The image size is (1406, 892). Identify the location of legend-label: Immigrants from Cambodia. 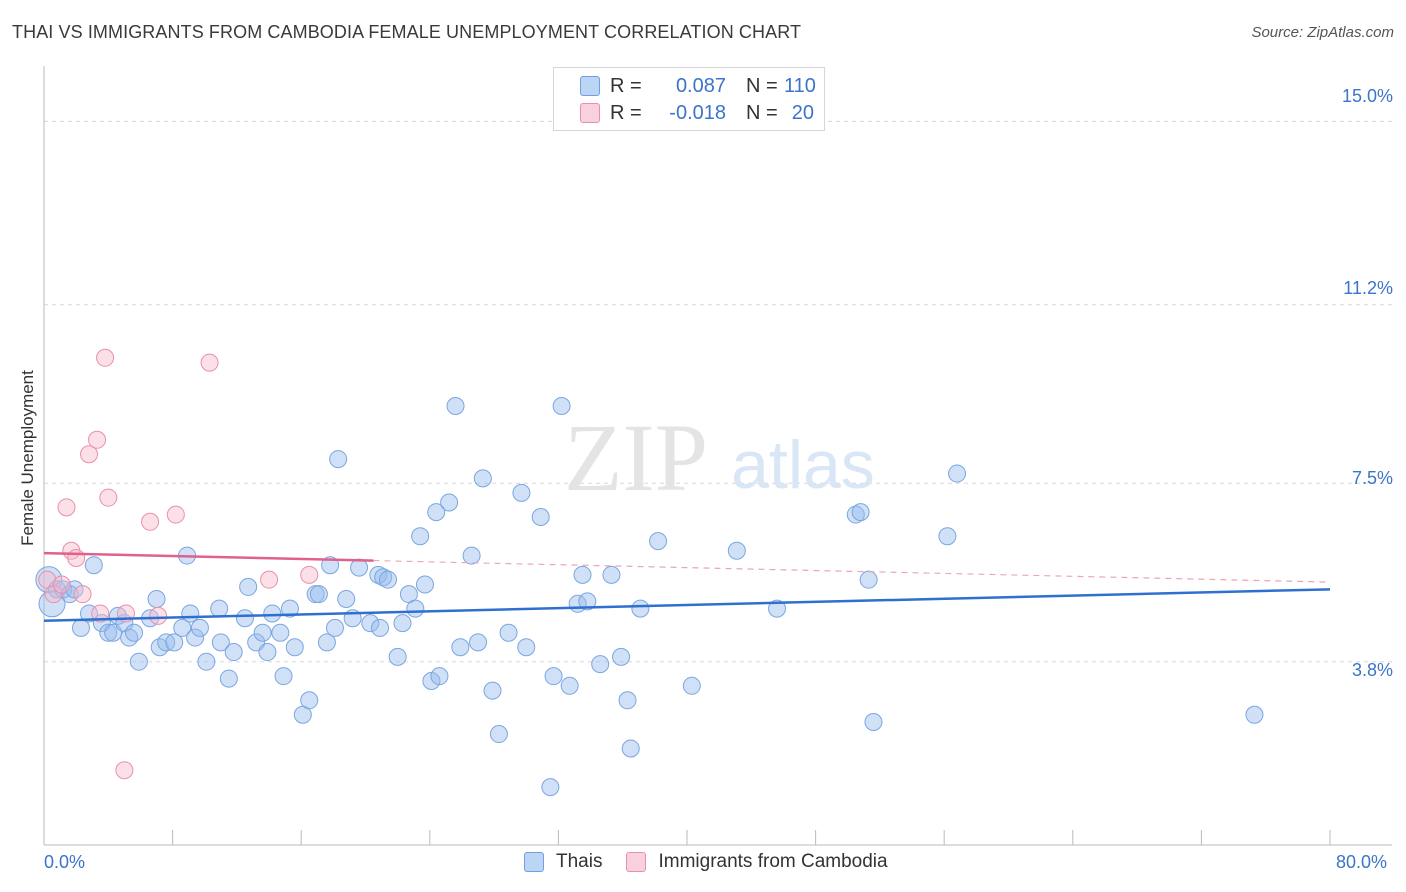
(773, 861).